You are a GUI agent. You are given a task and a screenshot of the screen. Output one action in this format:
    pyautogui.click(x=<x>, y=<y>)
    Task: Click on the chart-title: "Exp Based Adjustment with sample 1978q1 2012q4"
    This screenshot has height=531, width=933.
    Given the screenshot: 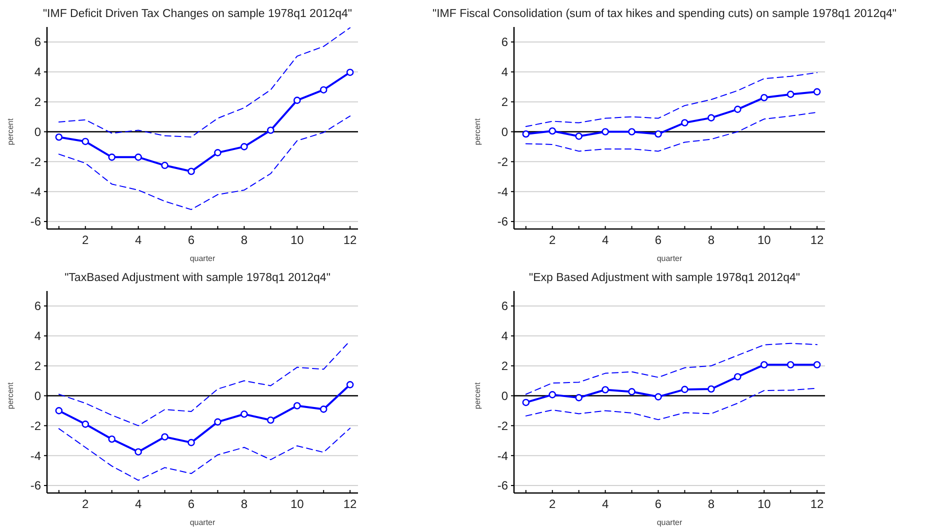 What is the action you would take?
    pyautogui.click(x=664, y=278)
    